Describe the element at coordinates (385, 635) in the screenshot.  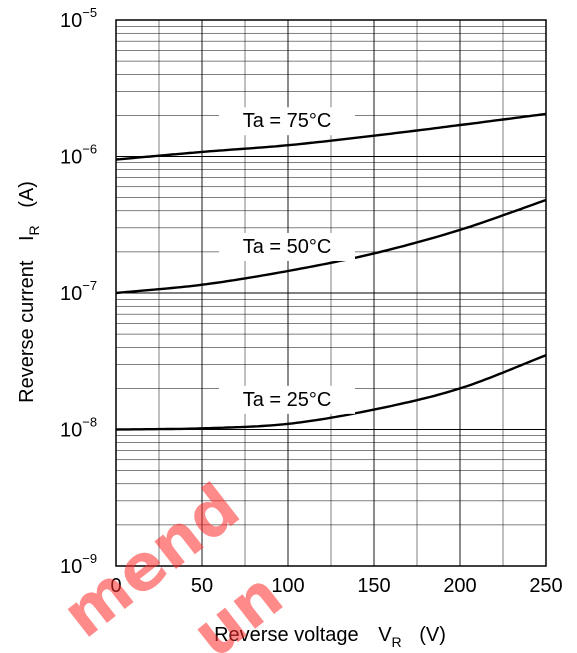
I see `x-axis-symbol: V` at that location.